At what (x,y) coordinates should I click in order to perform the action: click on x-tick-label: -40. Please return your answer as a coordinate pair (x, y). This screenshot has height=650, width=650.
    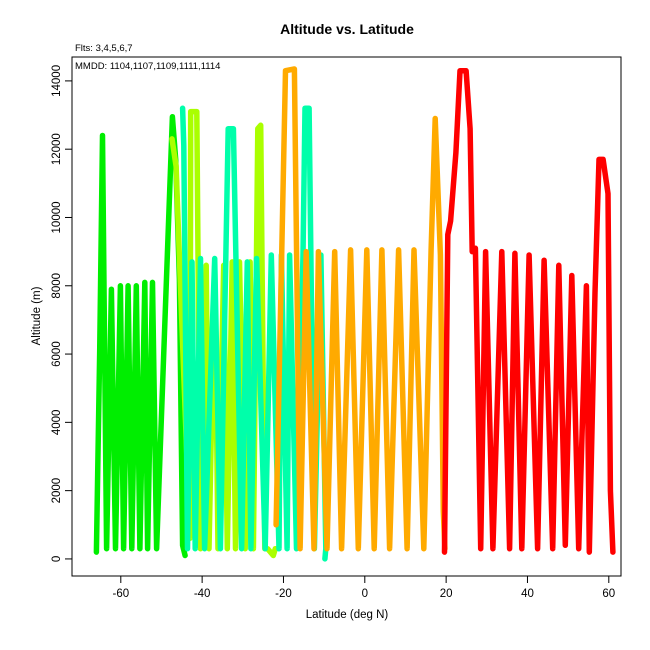
    Looking at the image, I should click on (202, 594).